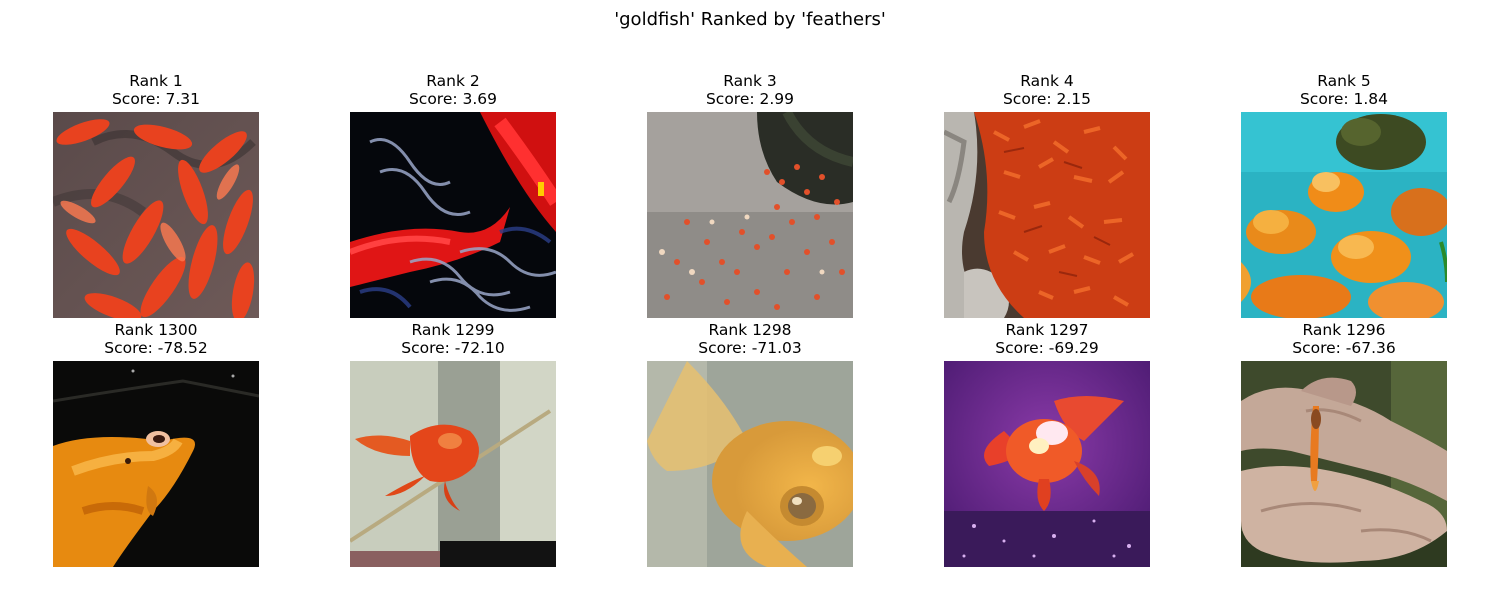 Image resolution: width=1500 pixels, height=600 pixels. I want to click on score-label: Score: 2.99, so click(750, 99).